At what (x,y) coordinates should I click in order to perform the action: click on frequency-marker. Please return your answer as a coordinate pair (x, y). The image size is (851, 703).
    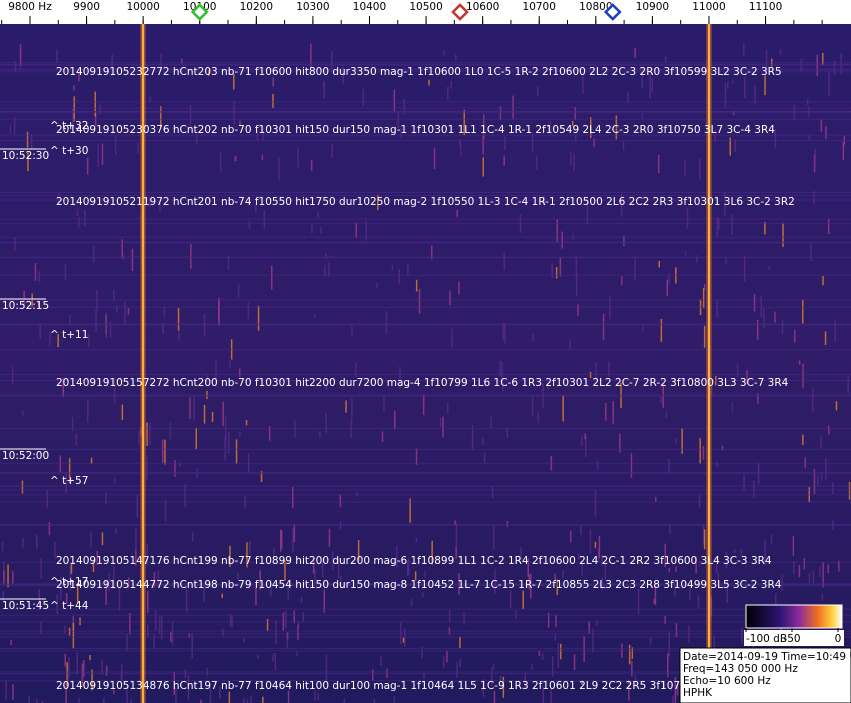
    Looking at the image, I should click on (460, 12).